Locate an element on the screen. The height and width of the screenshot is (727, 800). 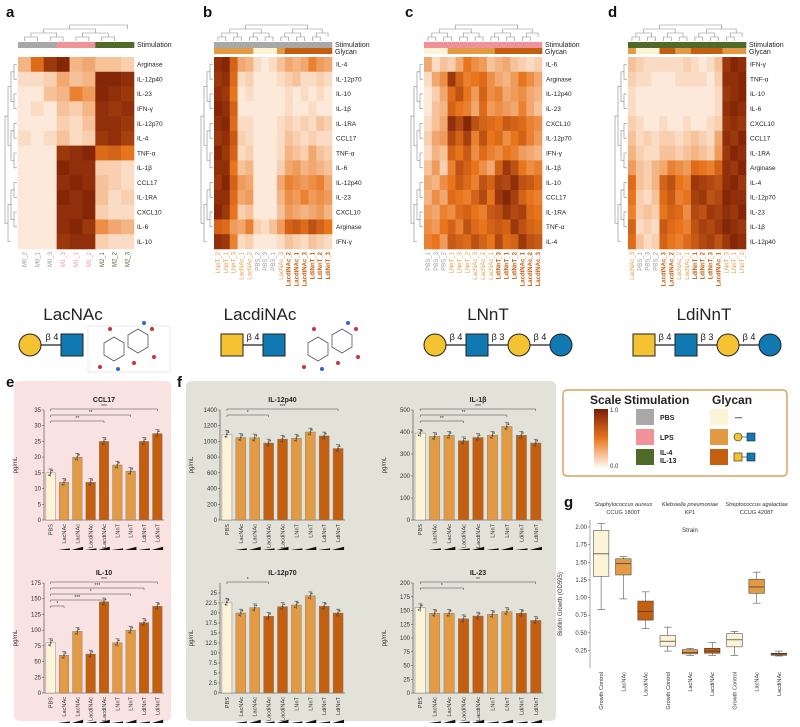
row-label: CXCL10 is located at coordinates (558, 124).